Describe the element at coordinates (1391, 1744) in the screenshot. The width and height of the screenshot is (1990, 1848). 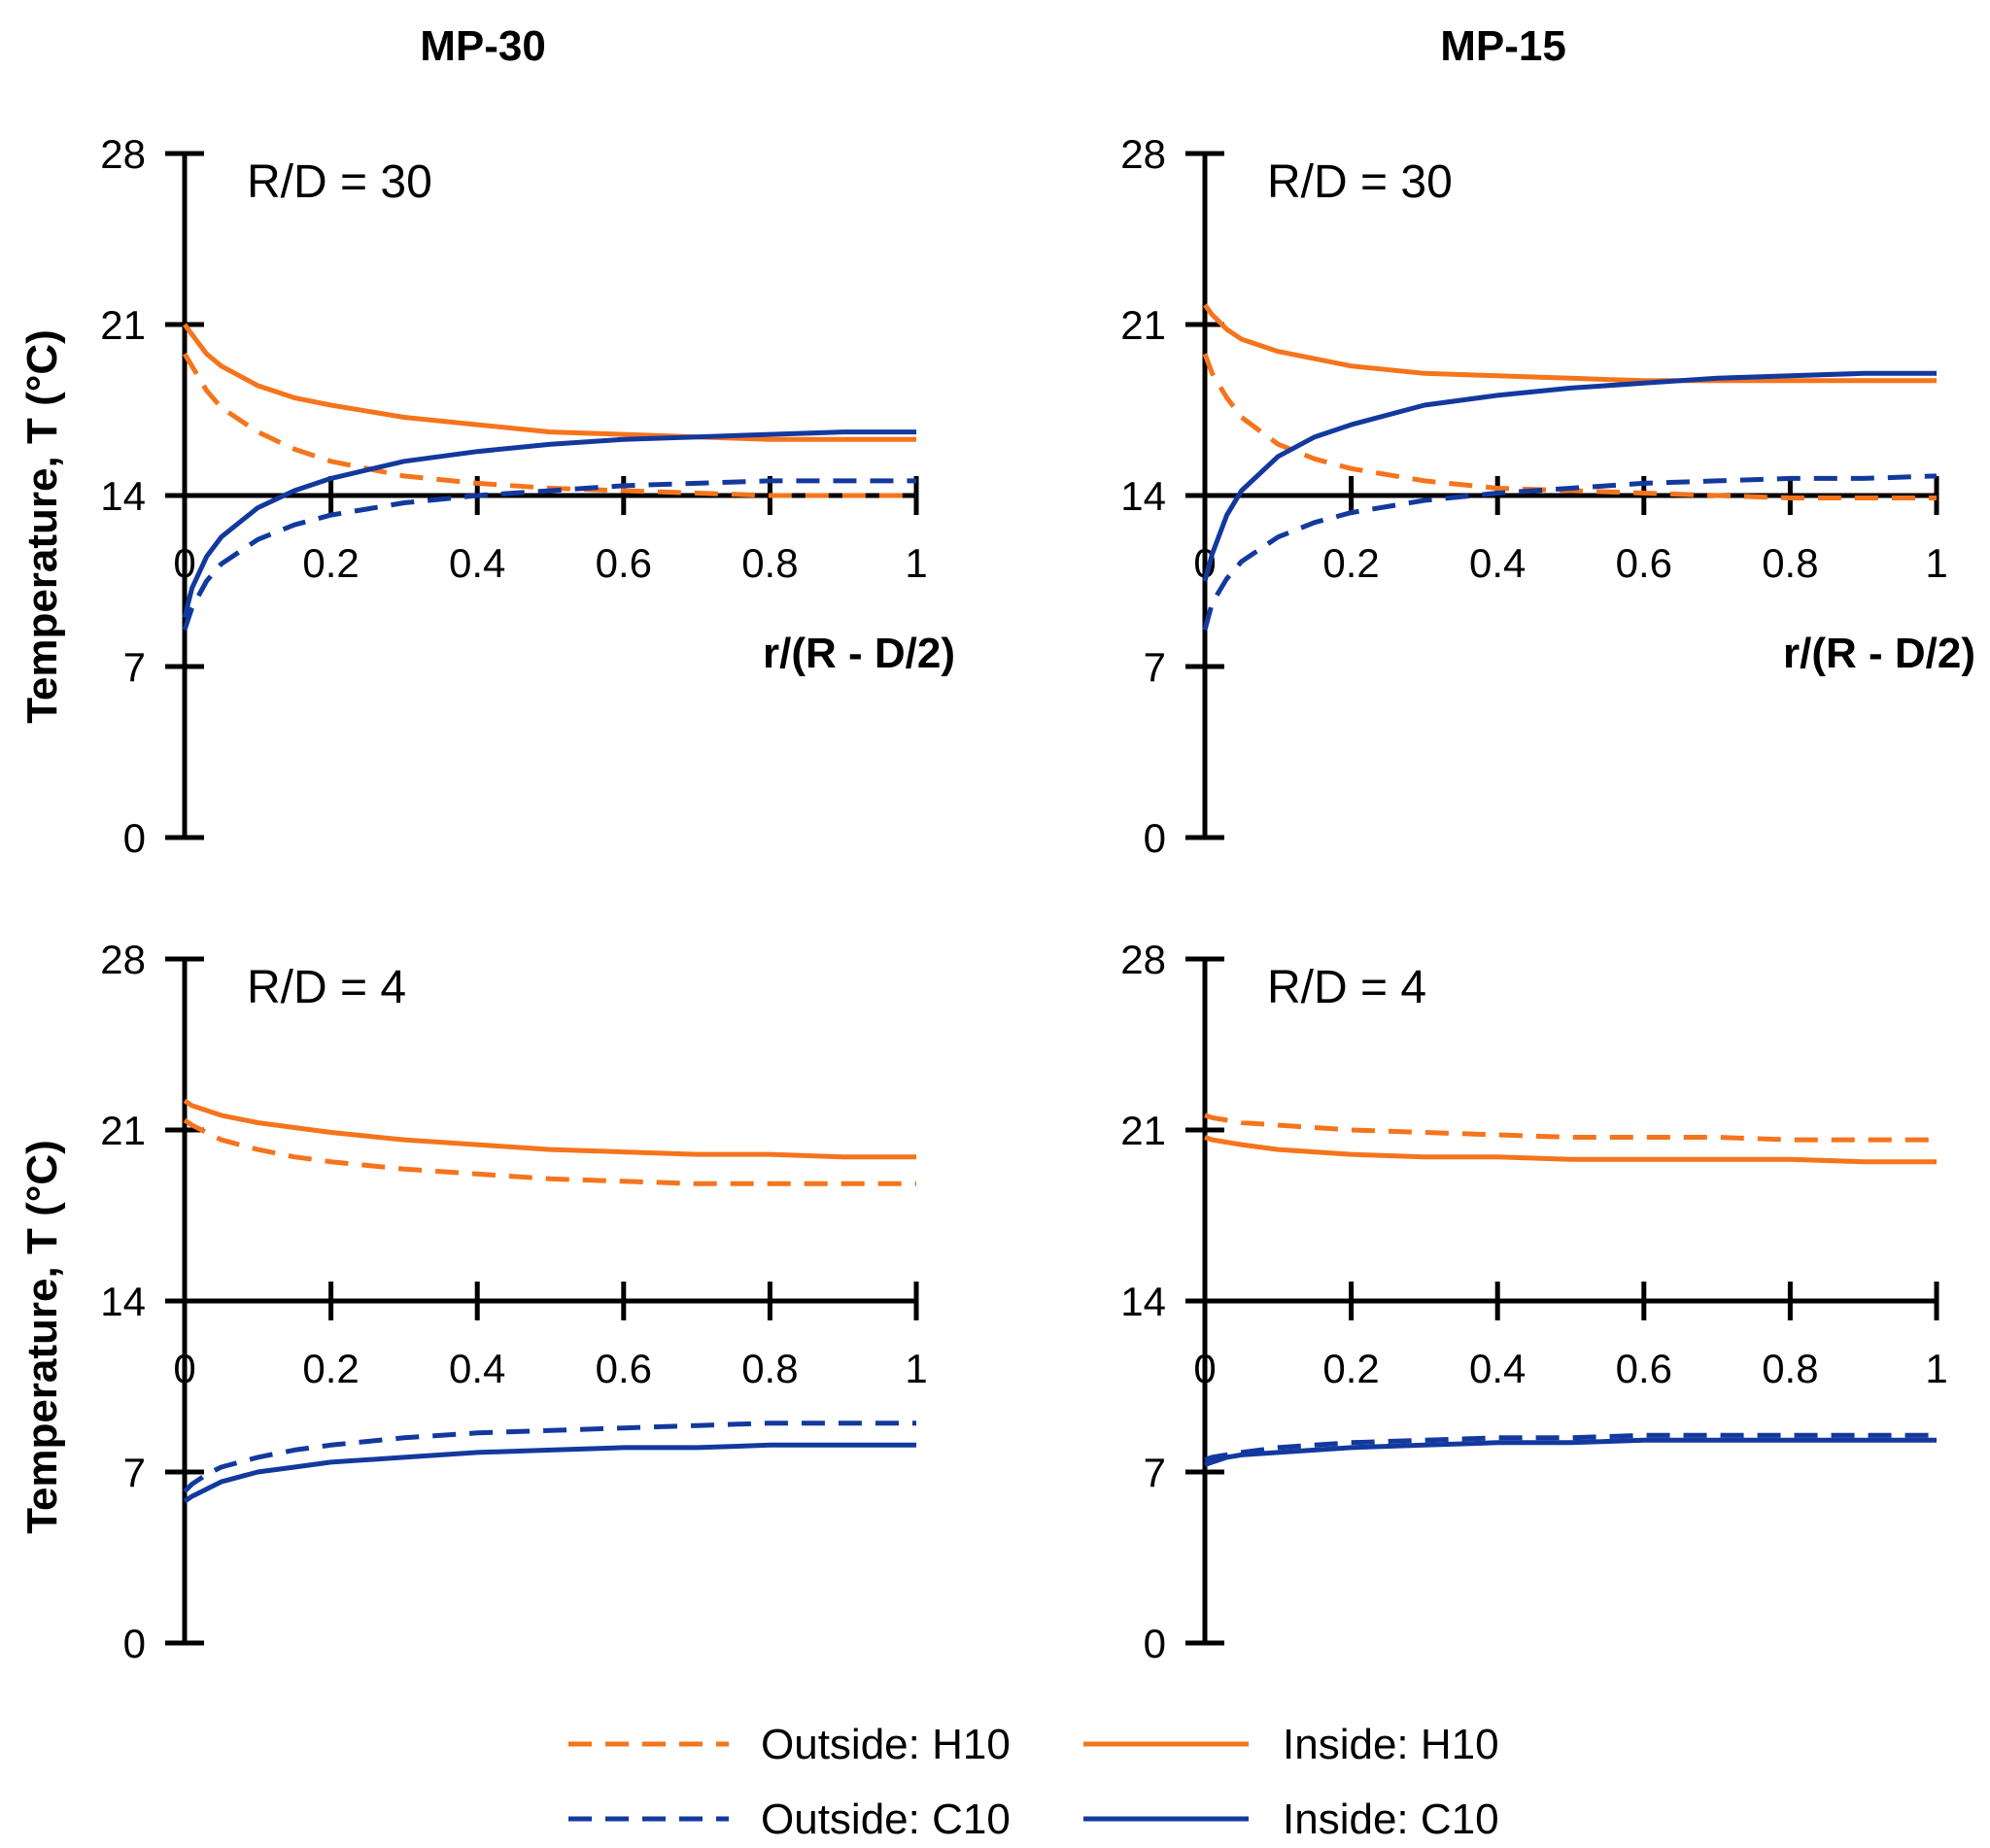
I see `legend-label-inside-h10: Inside: H10` at that location.